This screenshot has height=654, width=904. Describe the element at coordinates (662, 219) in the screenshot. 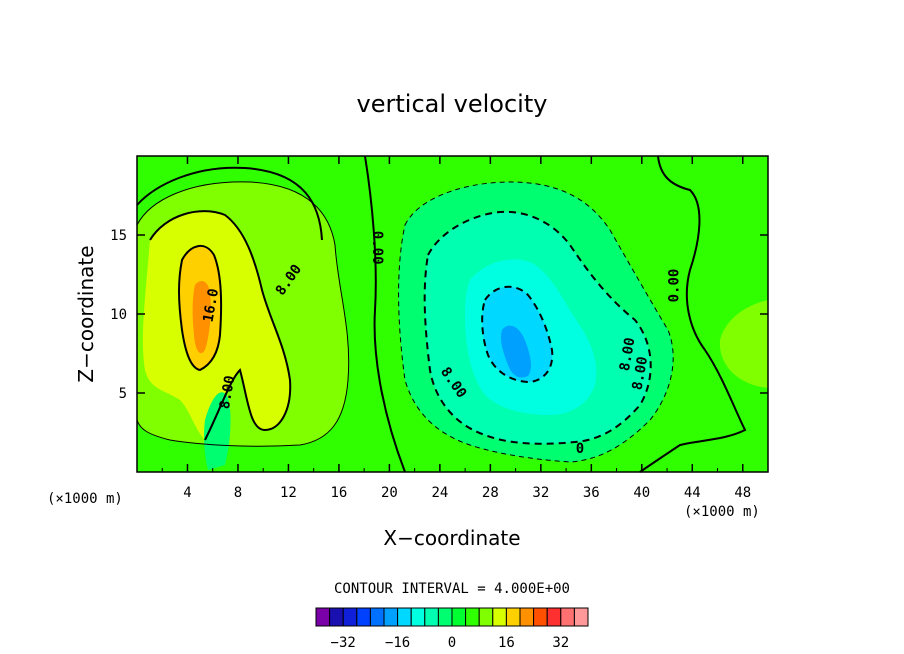

I see `fill-right-cold-blob` at that location.